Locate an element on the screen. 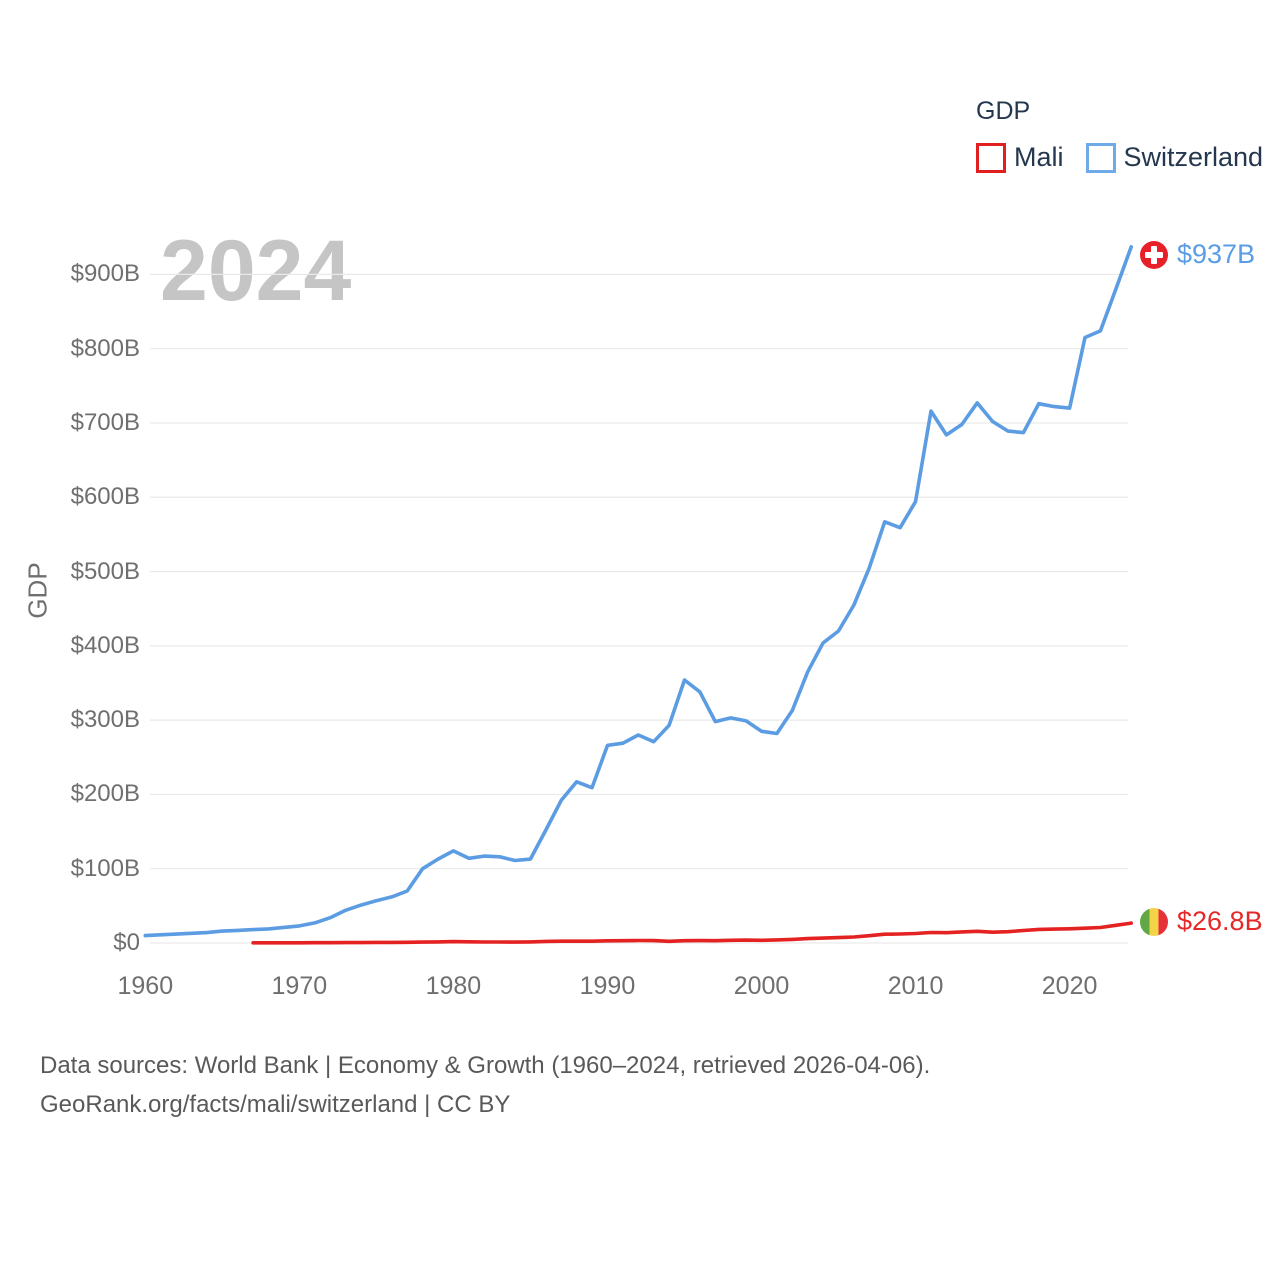 The width and height of the screenshot is (1280, 1280). legend-swatch-switzerland is located at coordinates (1100, 157).